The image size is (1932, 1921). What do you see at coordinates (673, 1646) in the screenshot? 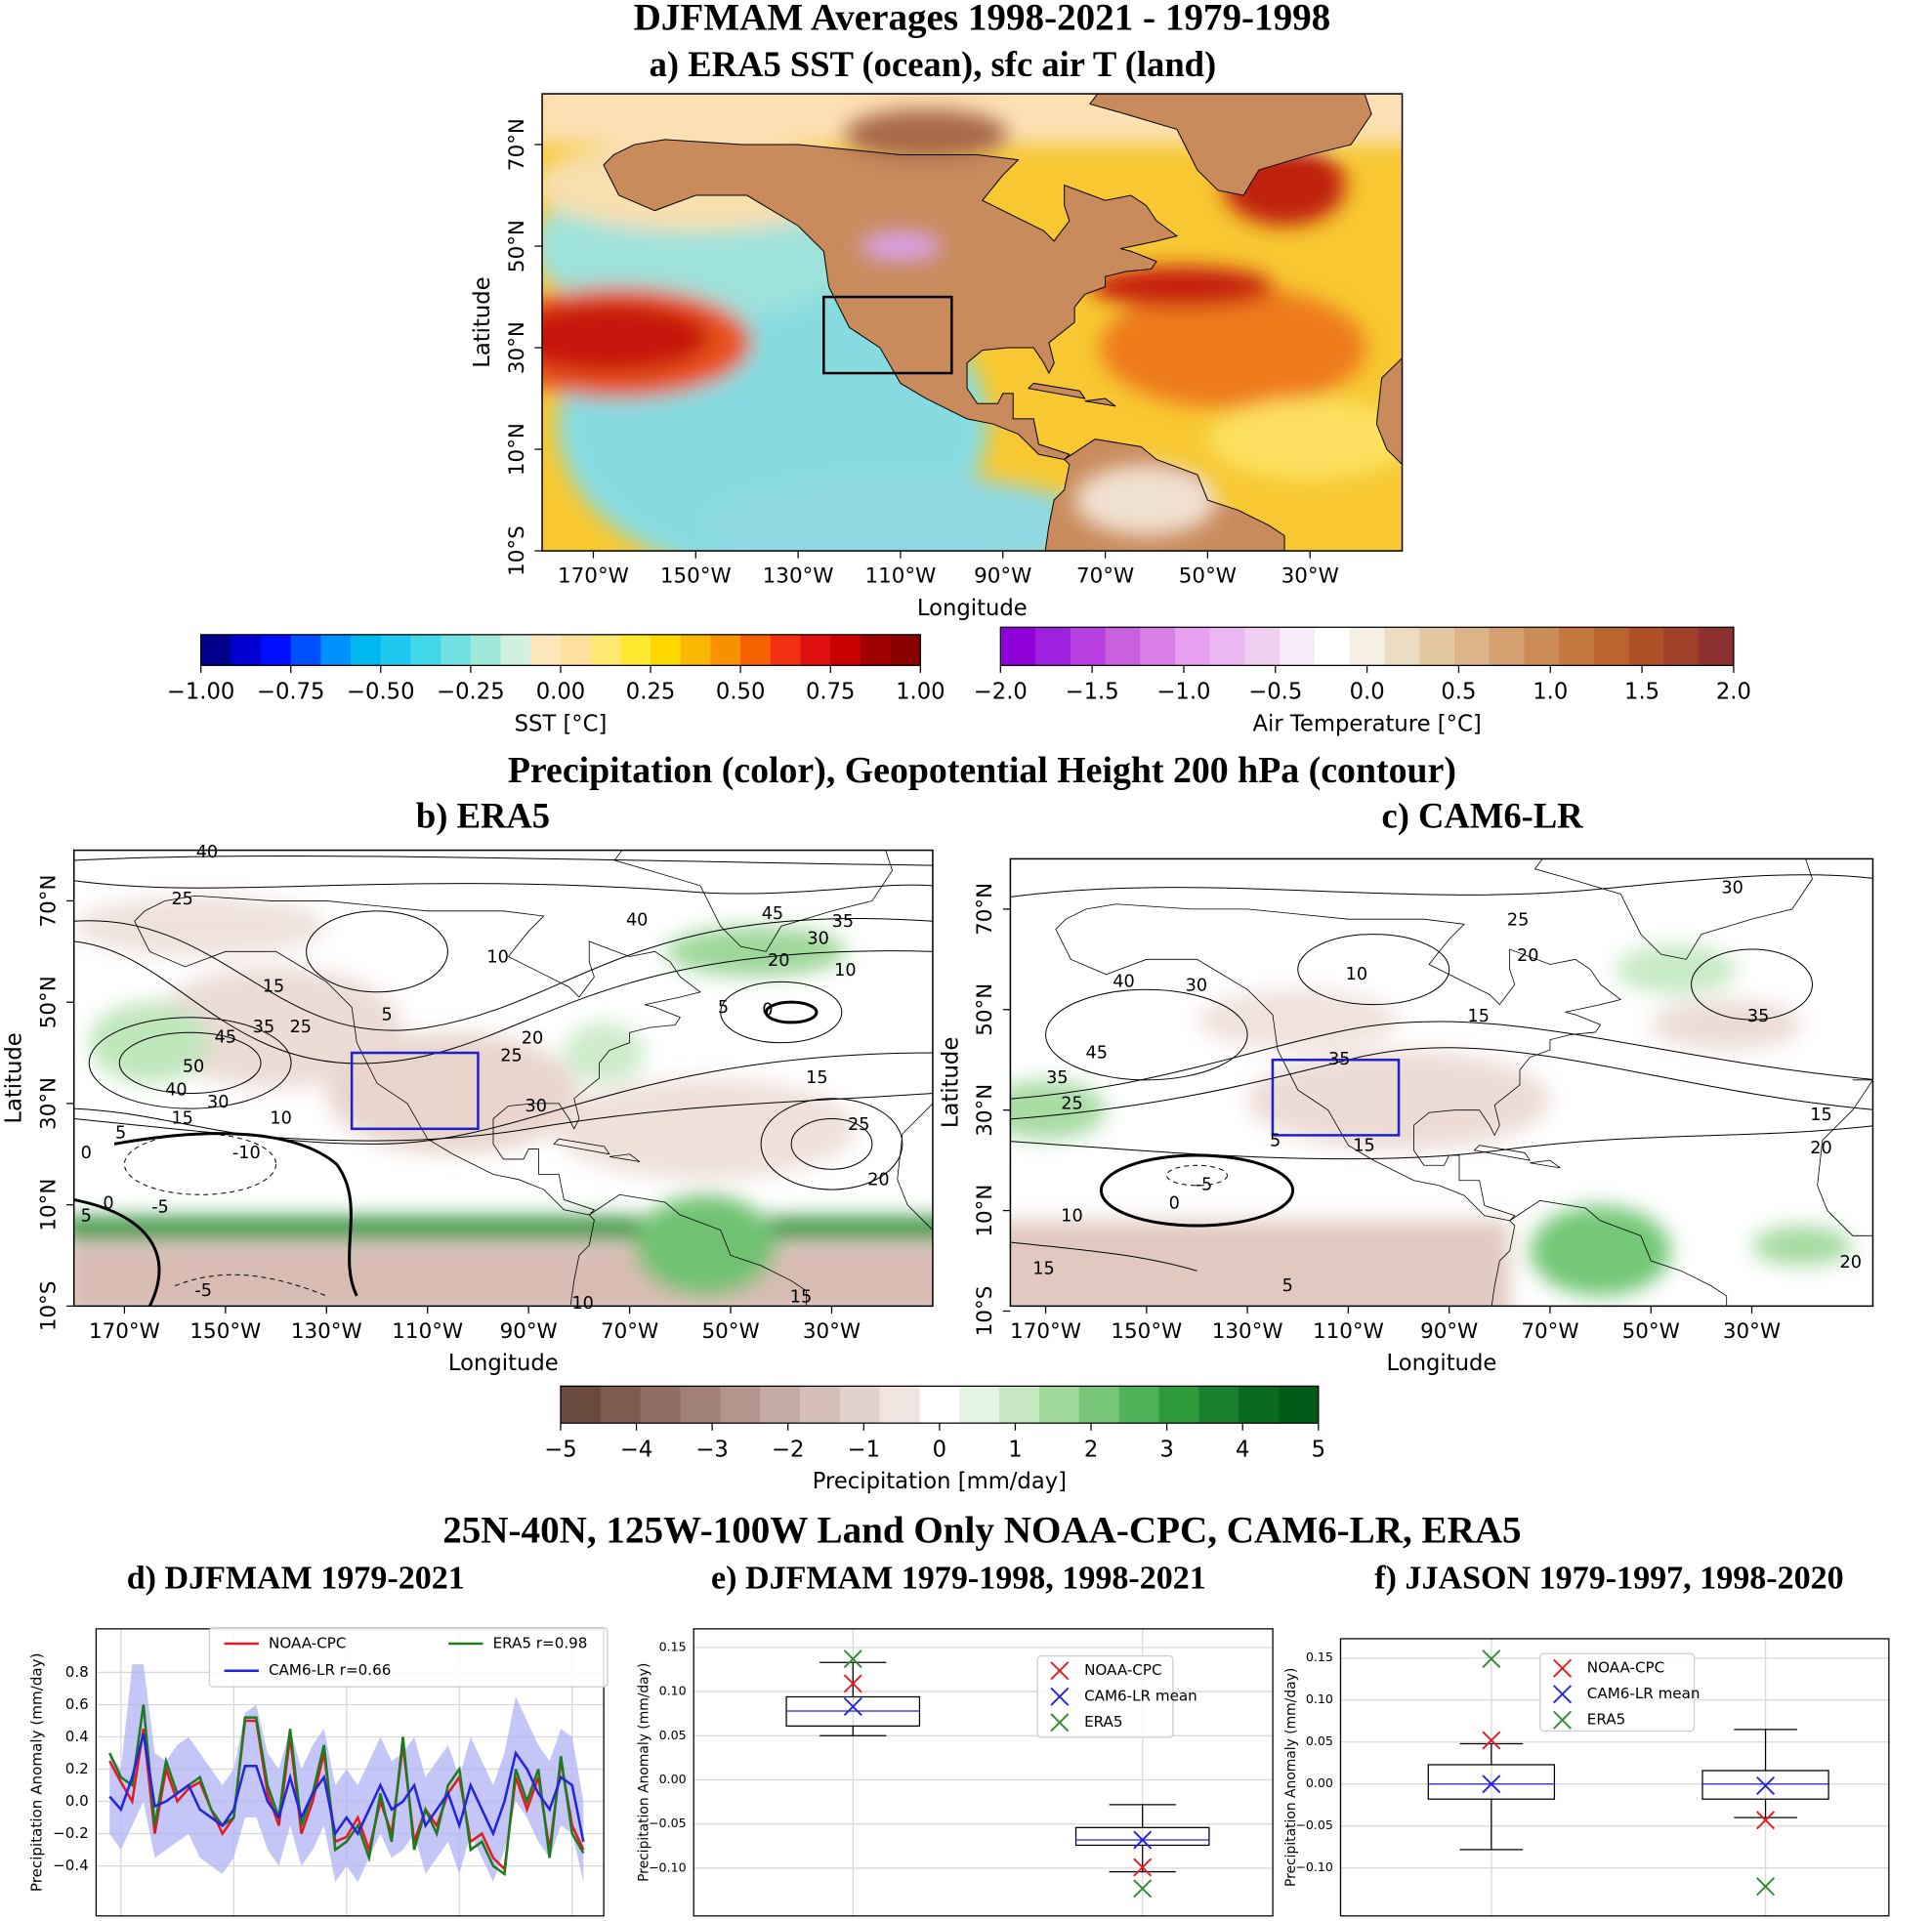
I see `y-tick-label: 0.15` at bounding box center [673, 1646].